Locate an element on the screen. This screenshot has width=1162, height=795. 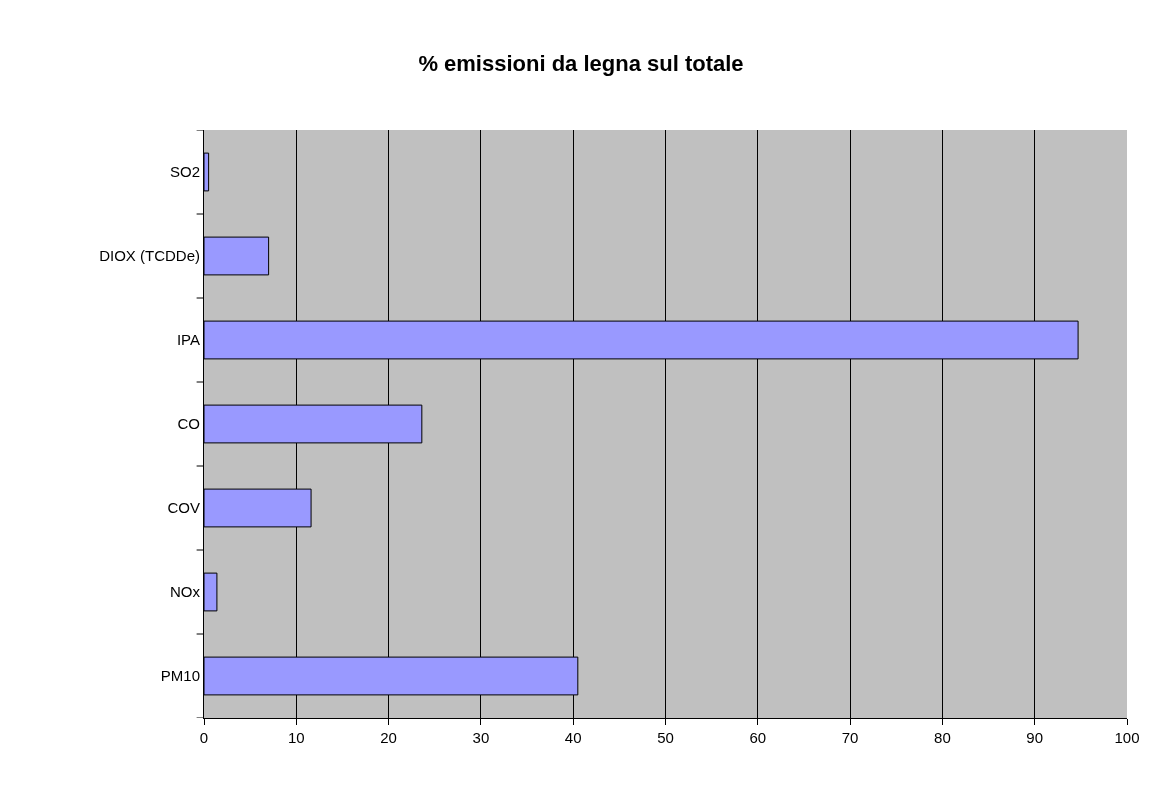
y-tick-label: IPA is located at coordinates (188, 340).